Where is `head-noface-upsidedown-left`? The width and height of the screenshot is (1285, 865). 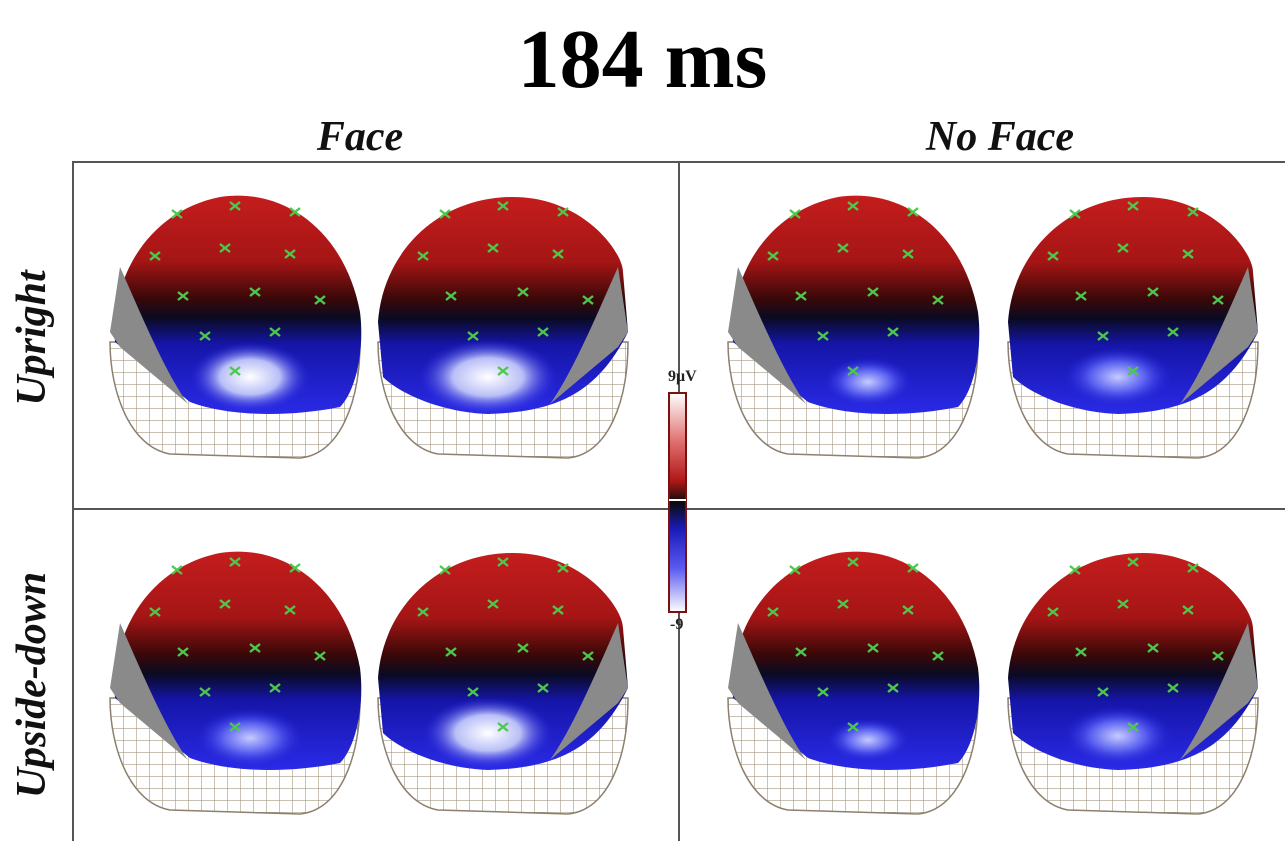 head-noface-upsidedown-left is located at coordinates (854, 682).